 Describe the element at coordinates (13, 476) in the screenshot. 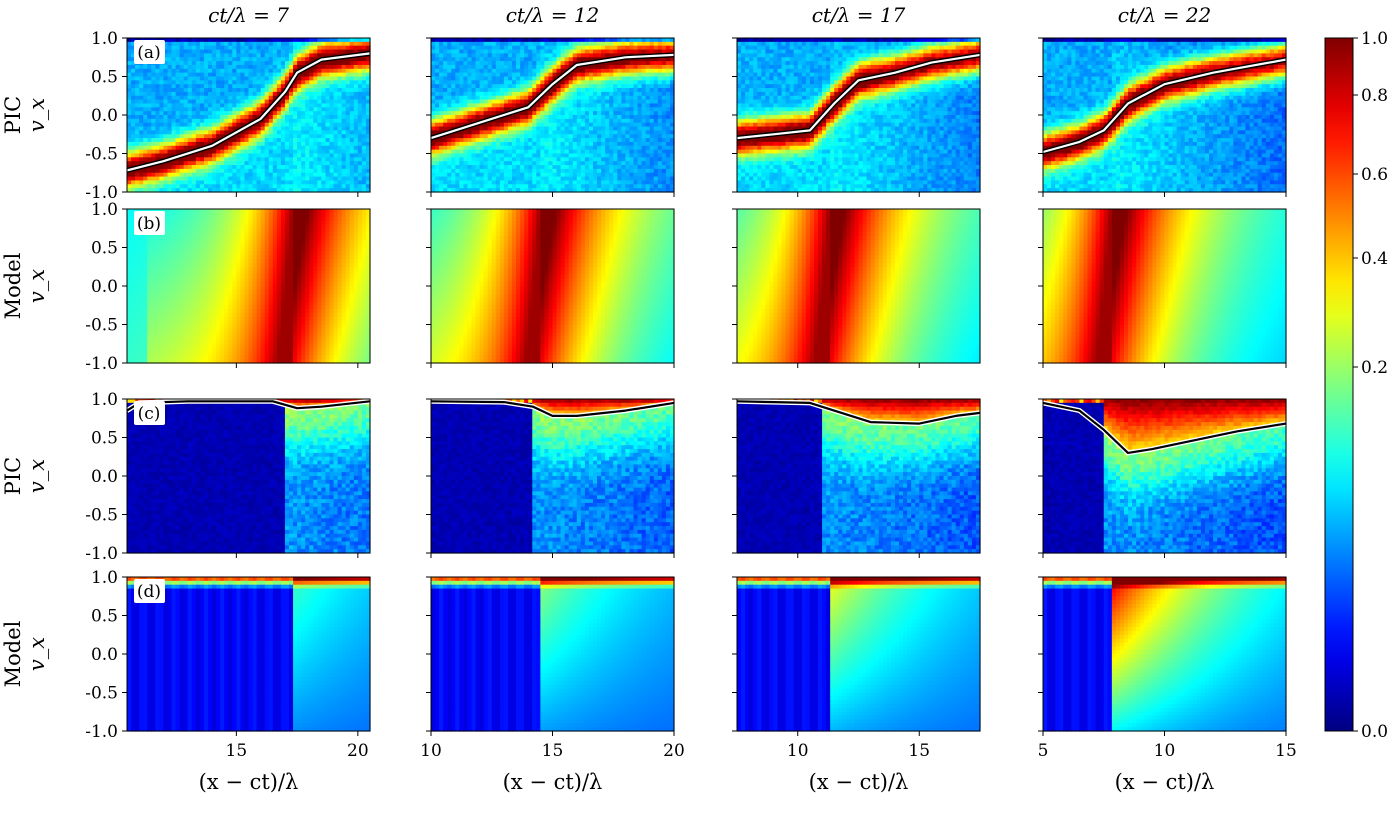

I see `row-label: PIC` at that location.